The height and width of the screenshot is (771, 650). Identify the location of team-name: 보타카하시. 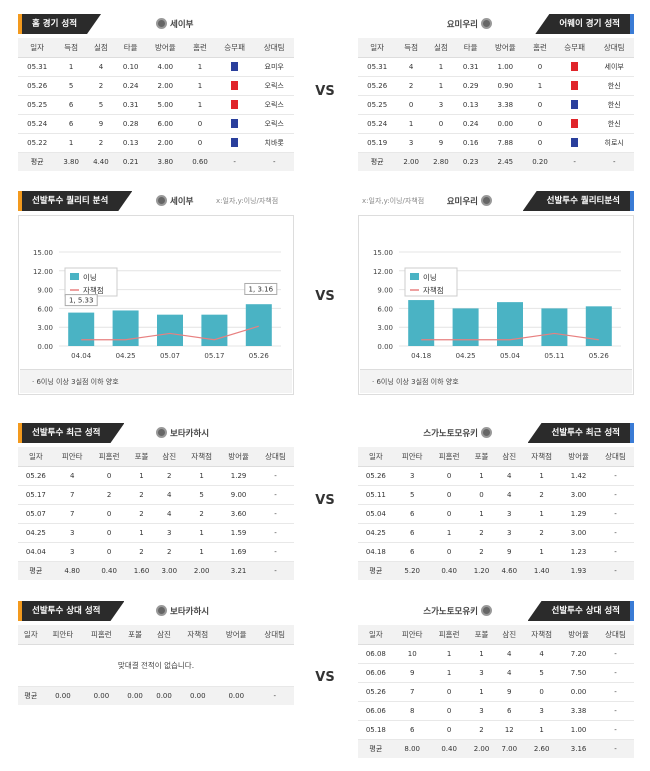
(182, 433).